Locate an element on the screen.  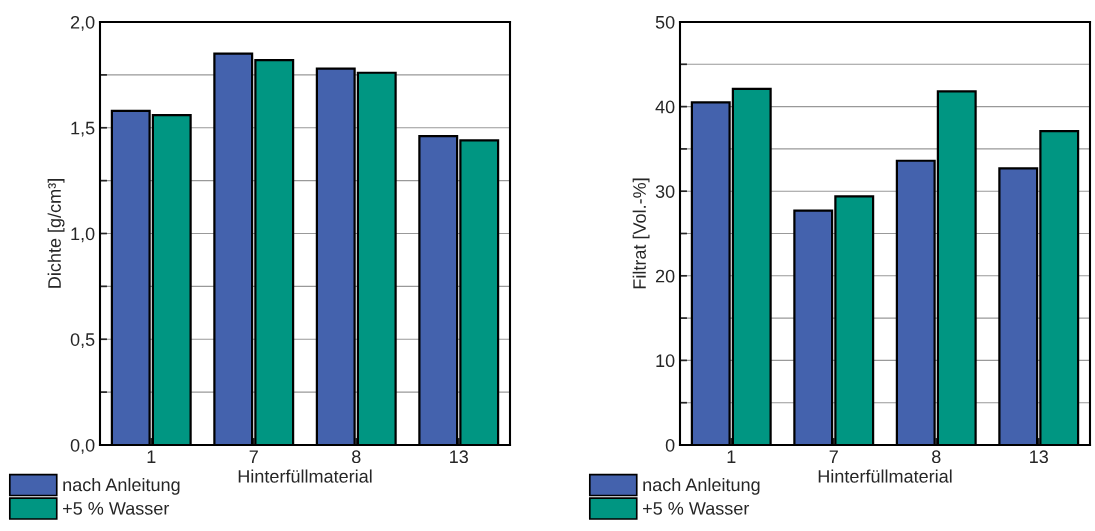
y-tick-label: 1,5 is located at coordinates (83, 129).